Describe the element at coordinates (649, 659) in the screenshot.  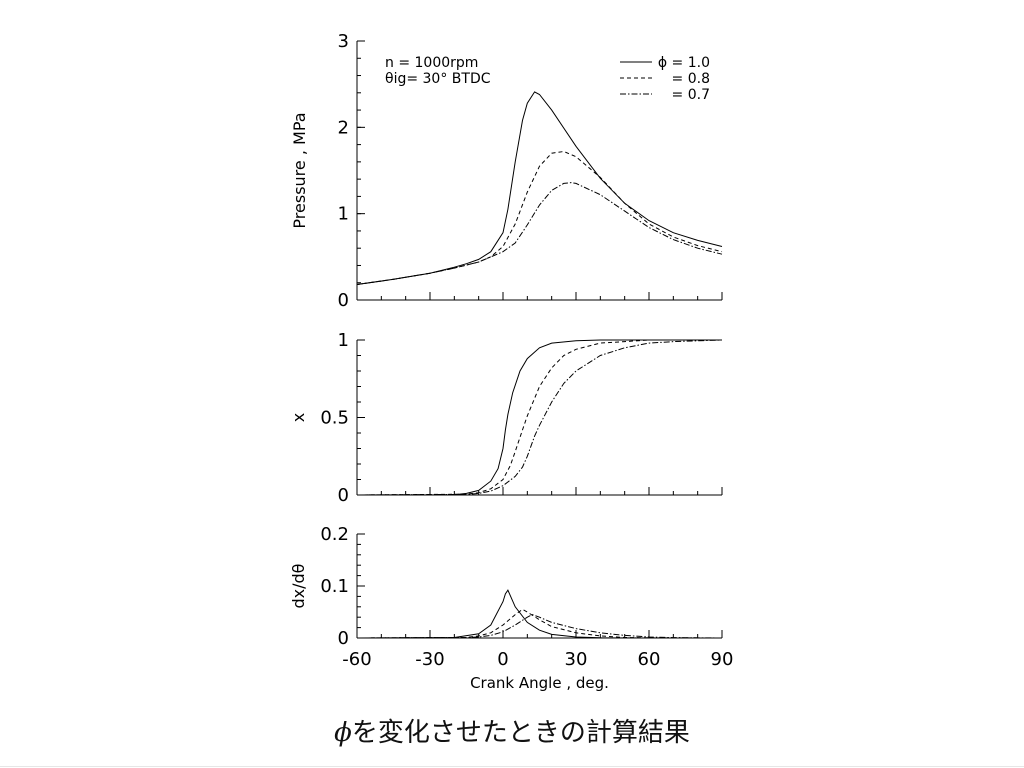
I see `burn-rate-x-tick-label: 60` at that location.